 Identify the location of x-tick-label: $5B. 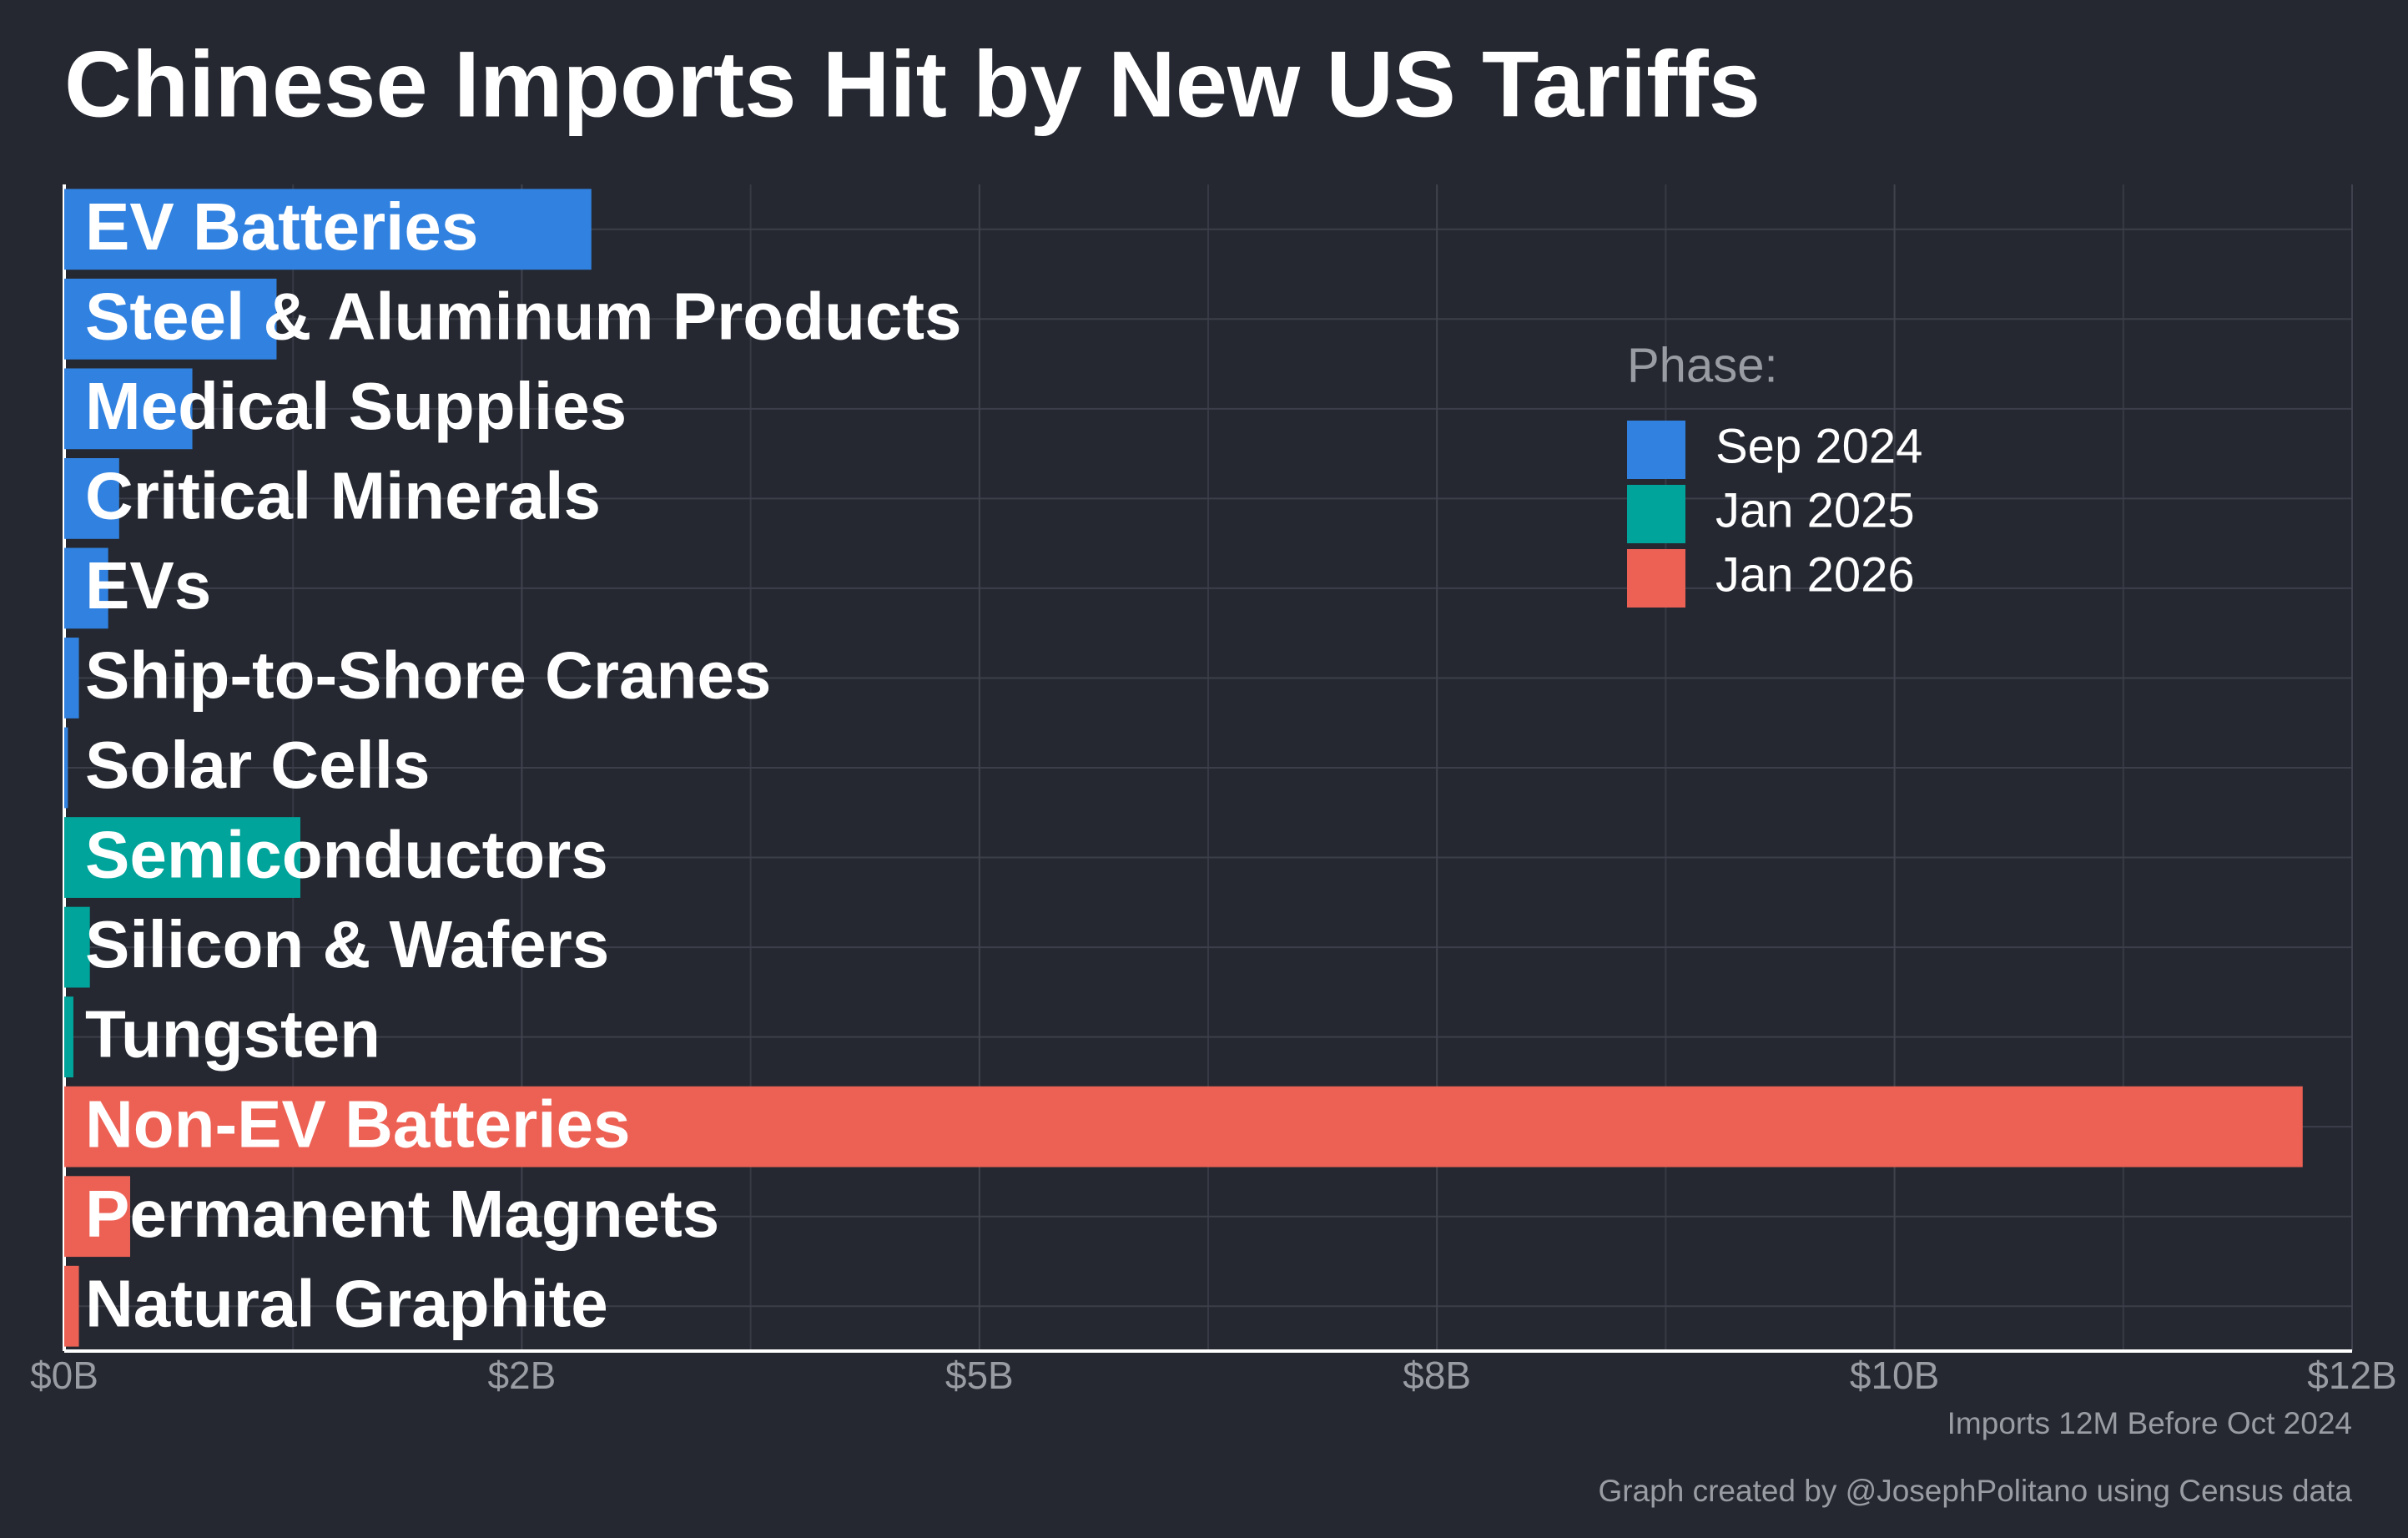
(979, 1375).